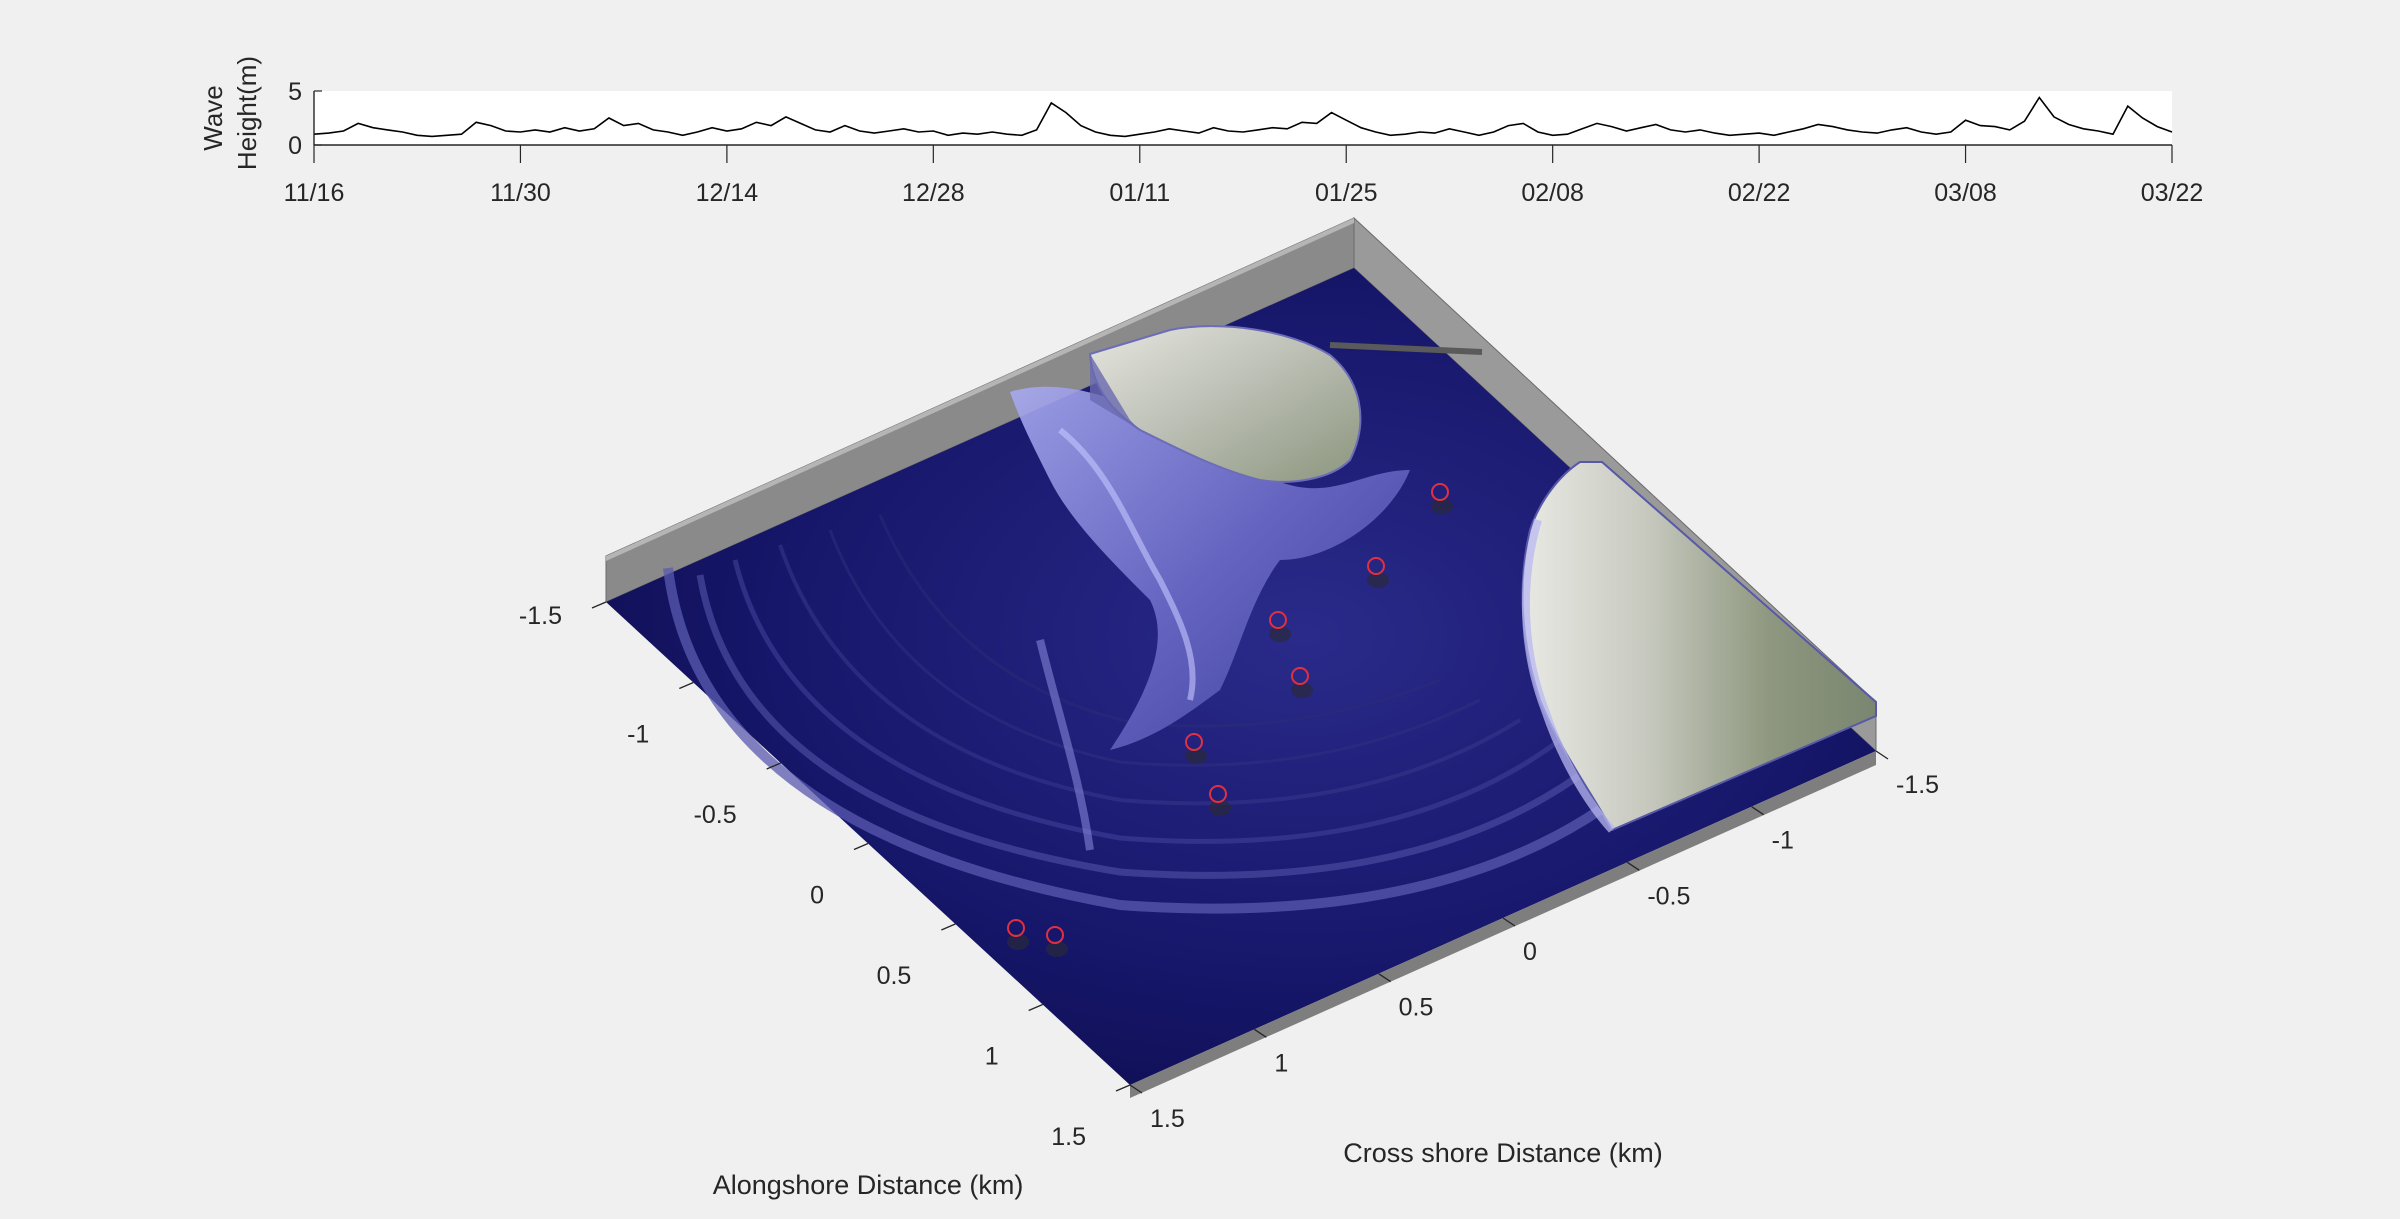 The width and height of the screenshot is (2400, 1219). I want to click on sensor-markers, so click(1230, 720).